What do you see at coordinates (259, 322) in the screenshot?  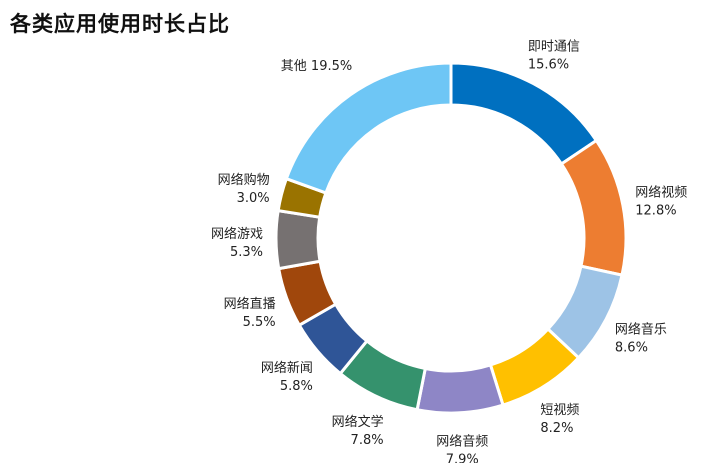 I see `slice-value-8: 5.5%` at bounding box center [259, 322].